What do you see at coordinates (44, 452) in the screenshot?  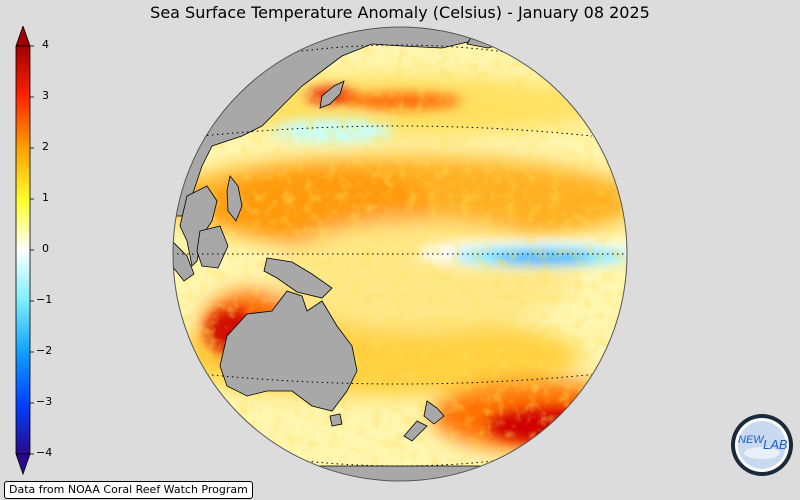 I see `colorbar-tick-label: −4` at bounding box center [44, 452].